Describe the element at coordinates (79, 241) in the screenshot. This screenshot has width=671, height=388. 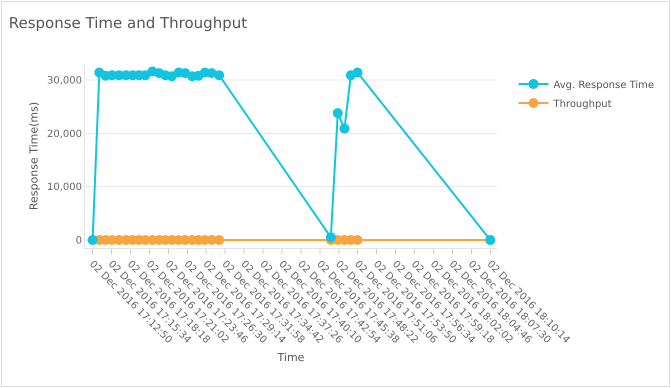
I see `y-tick-label: 0` at that location.